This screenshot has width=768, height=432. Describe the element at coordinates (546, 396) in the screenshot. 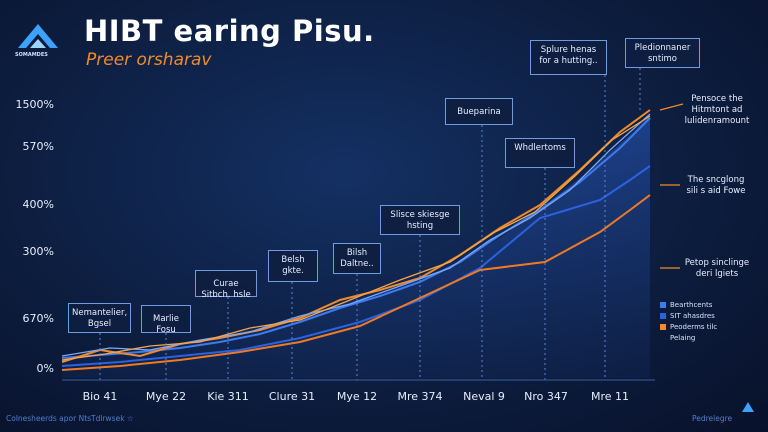

I see `x-tick-label: Nro 347` at that location.